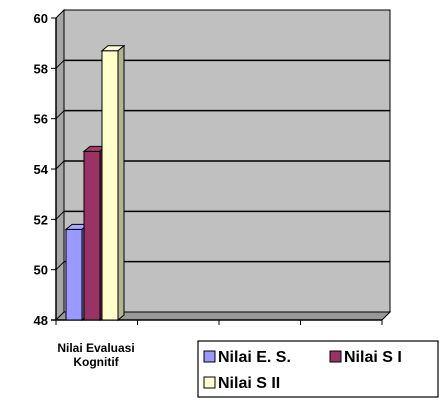 Image resolution: width=444 pixels, height=402 pixels. I want to click on y-tick-label: 54, so click(41, 169).